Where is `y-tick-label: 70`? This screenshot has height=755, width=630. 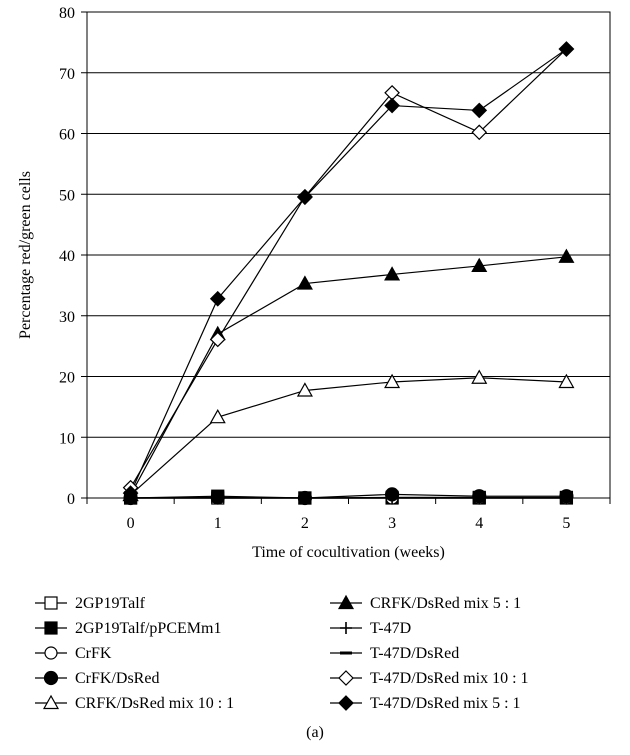 y-tick-label: 70 is located at coordinates (67, 74).